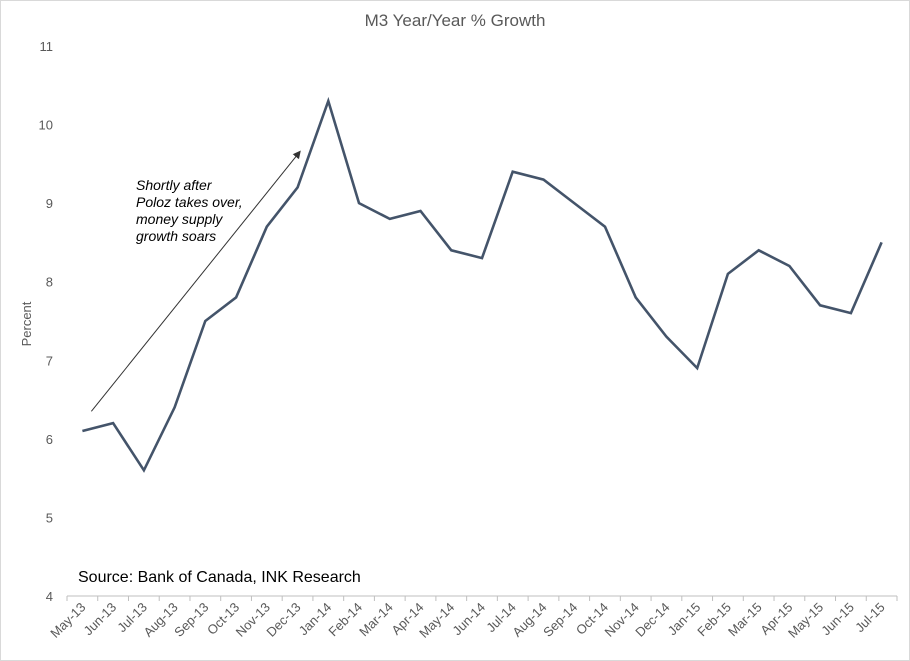 The height and width of the screenshot is (661, 910). I want to click on y-axis-label: Percent, so click(26, 323).